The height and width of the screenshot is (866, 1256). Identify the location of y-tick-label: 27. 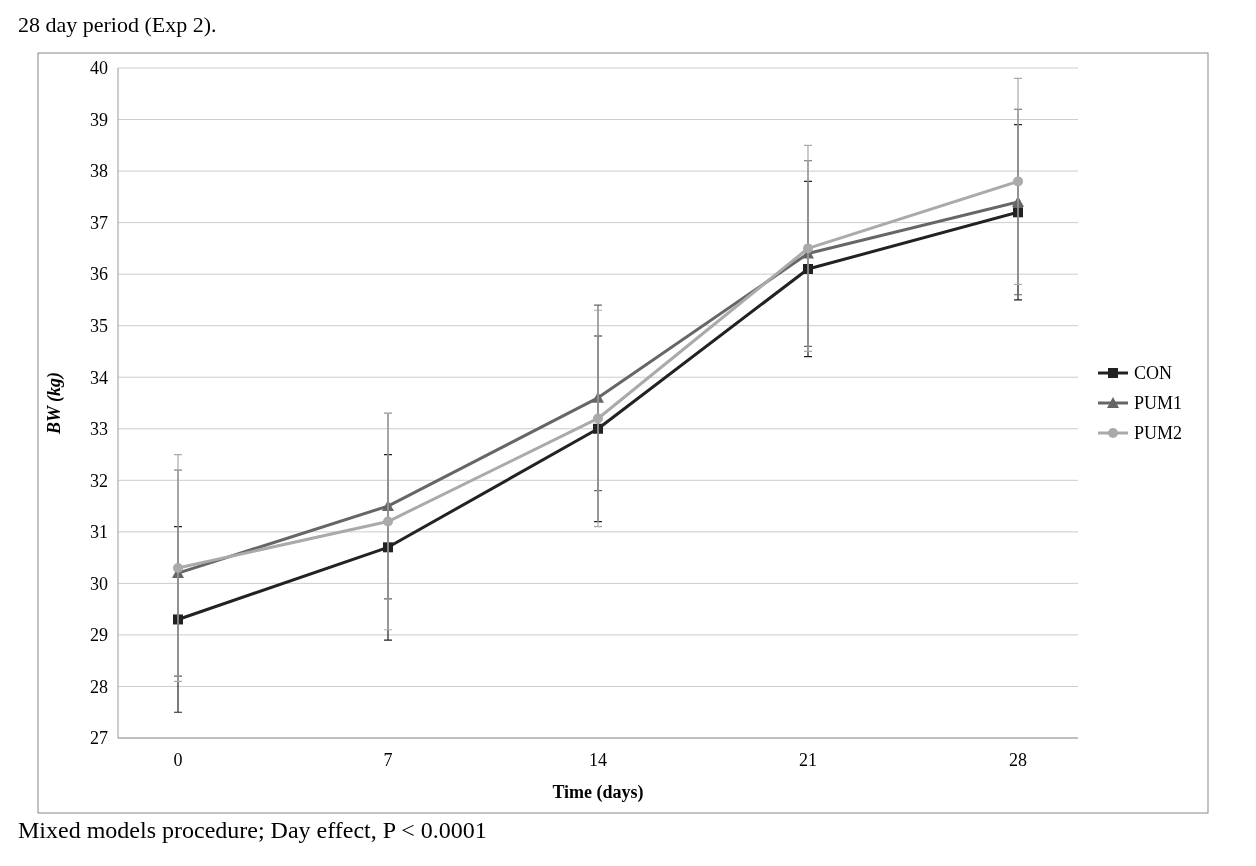
(99, 738).